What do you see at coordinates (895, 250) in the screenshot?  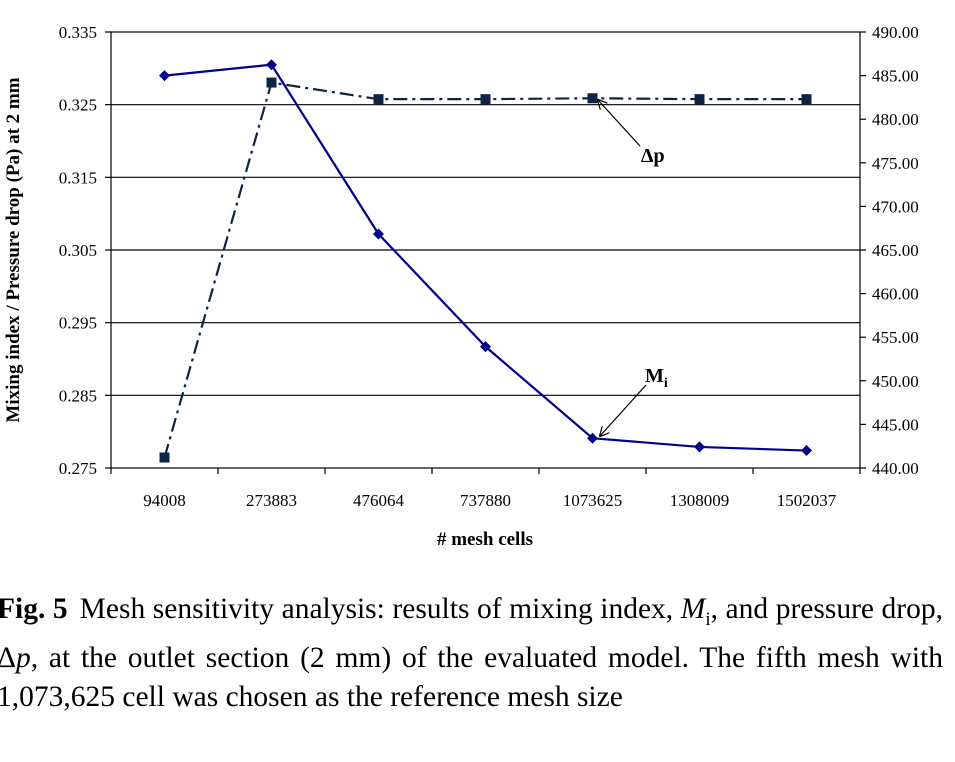 I see `right-tick-label: 465.00` at bounding box center [895, 250].